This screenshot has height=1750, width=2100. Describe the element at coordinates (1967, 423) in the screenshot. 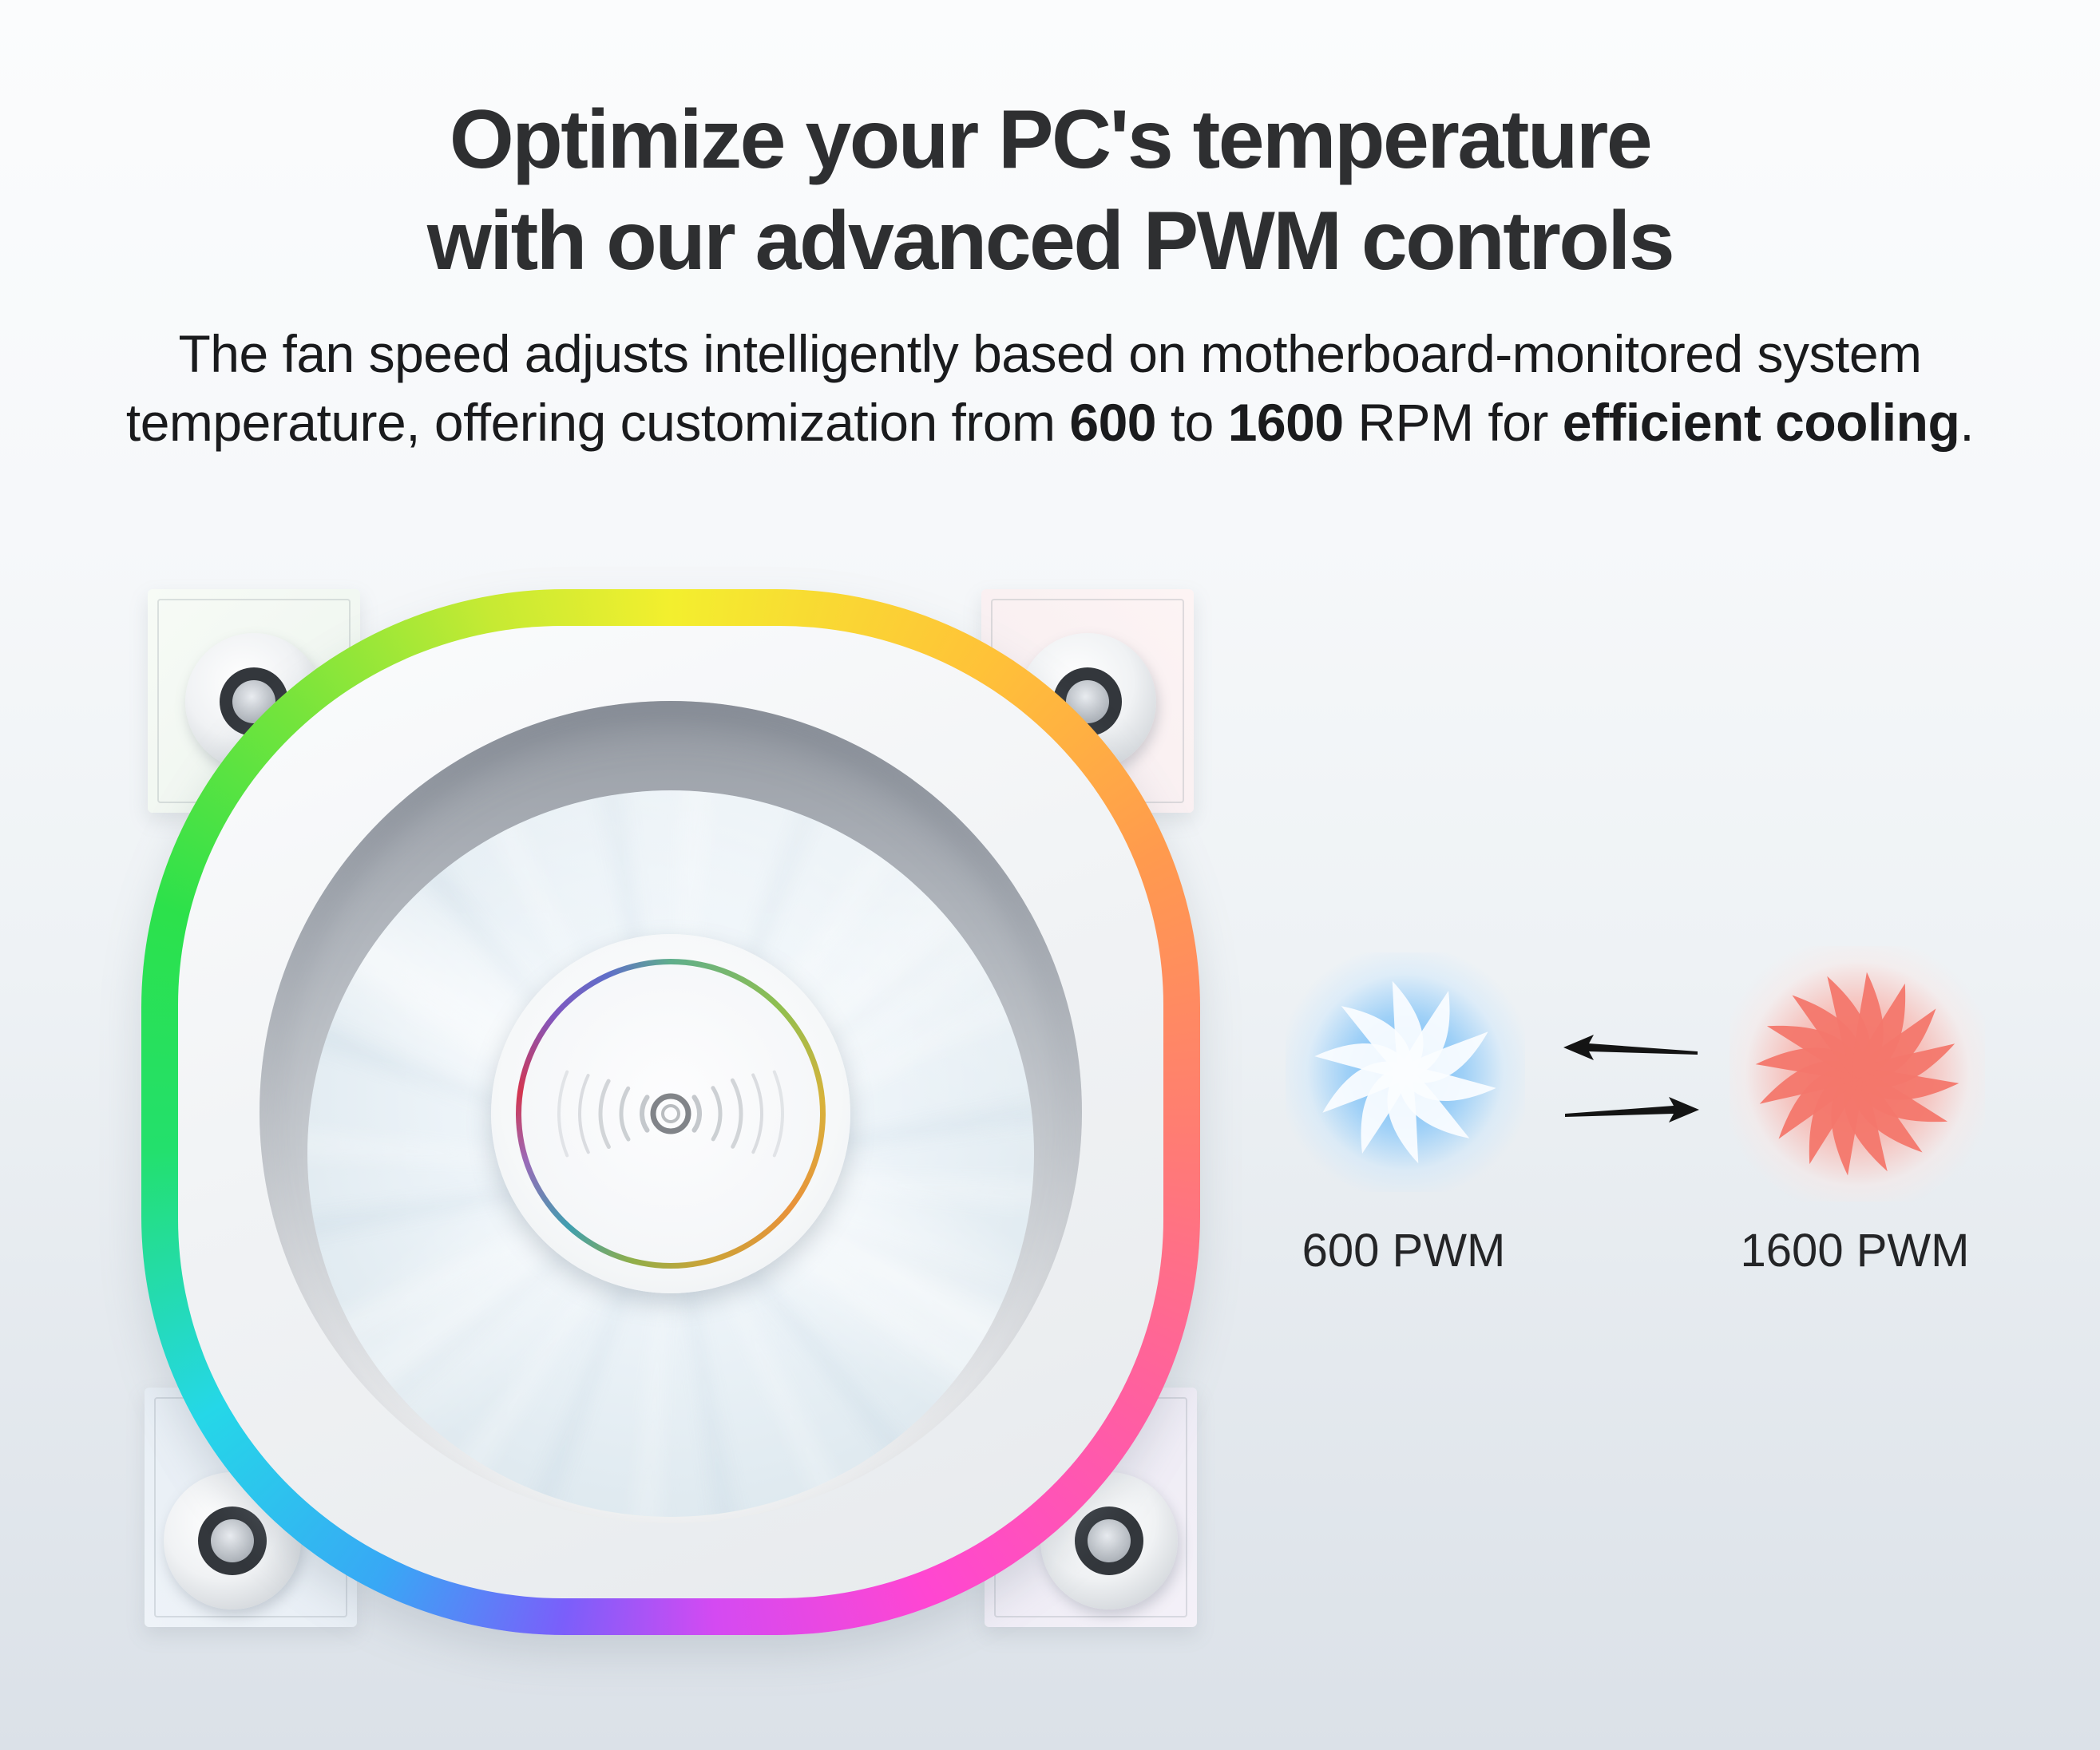

I see `description-part: .` at that location.